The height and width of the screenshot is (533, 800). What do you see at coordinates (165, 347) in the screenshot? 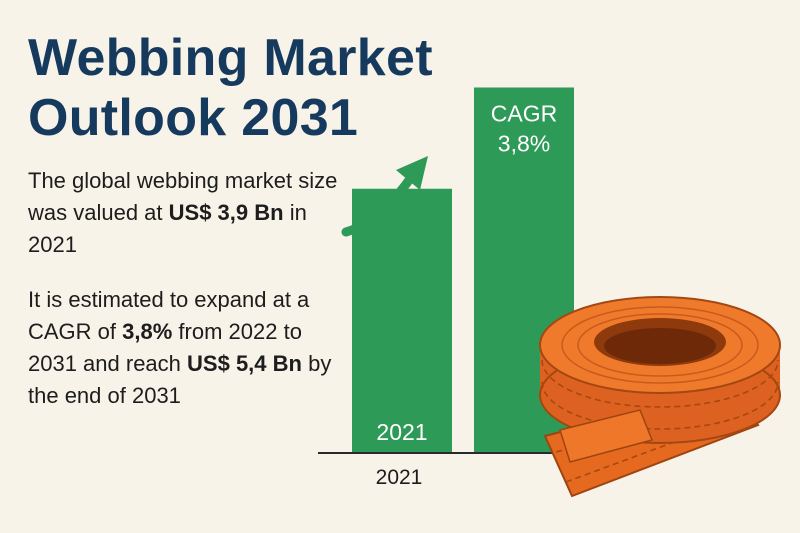
I see `p2-text-2: from 2022 to 2031 and reach` at bounding box center [165, 347].